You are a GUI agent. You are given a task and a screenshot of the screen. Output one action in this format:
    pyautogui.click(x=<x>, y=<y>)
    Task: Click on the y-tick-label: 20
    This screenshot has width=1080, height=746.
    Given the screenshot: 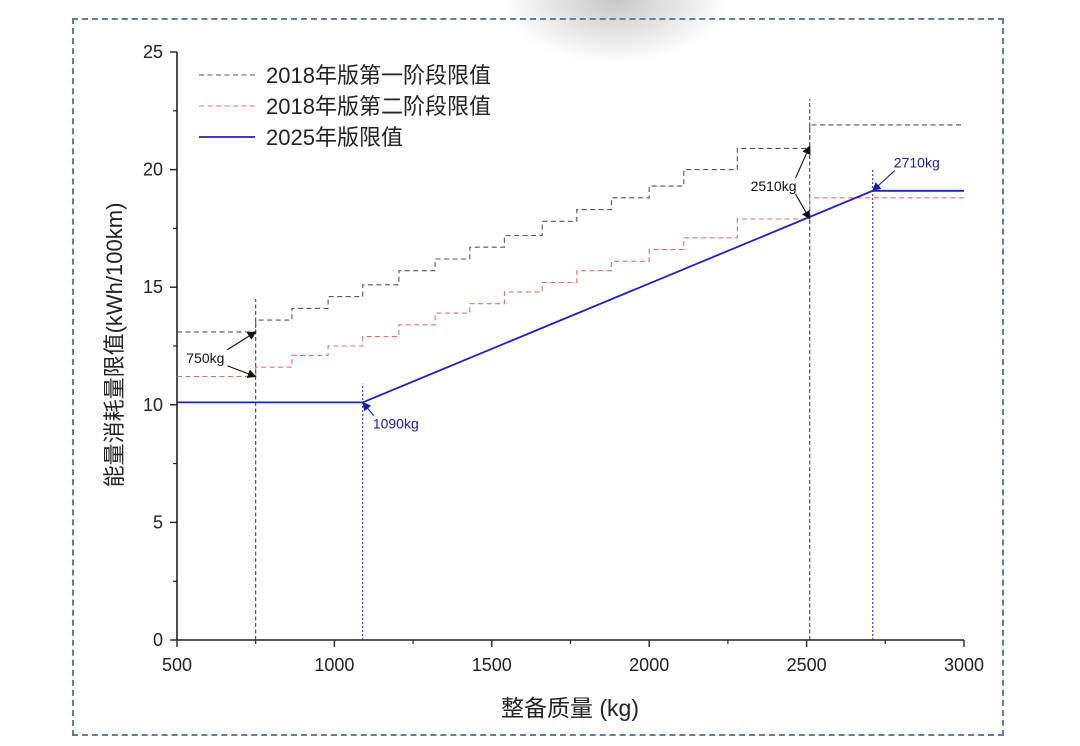 What is the action you would take?
    pyautogui.click(x=153, y=170)
    